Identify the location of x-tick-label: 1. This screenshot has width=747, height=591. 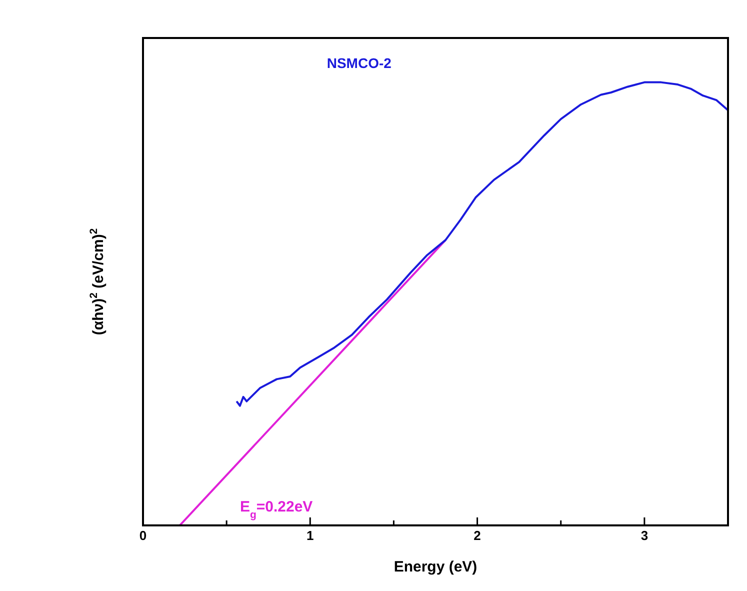
(310, 535).